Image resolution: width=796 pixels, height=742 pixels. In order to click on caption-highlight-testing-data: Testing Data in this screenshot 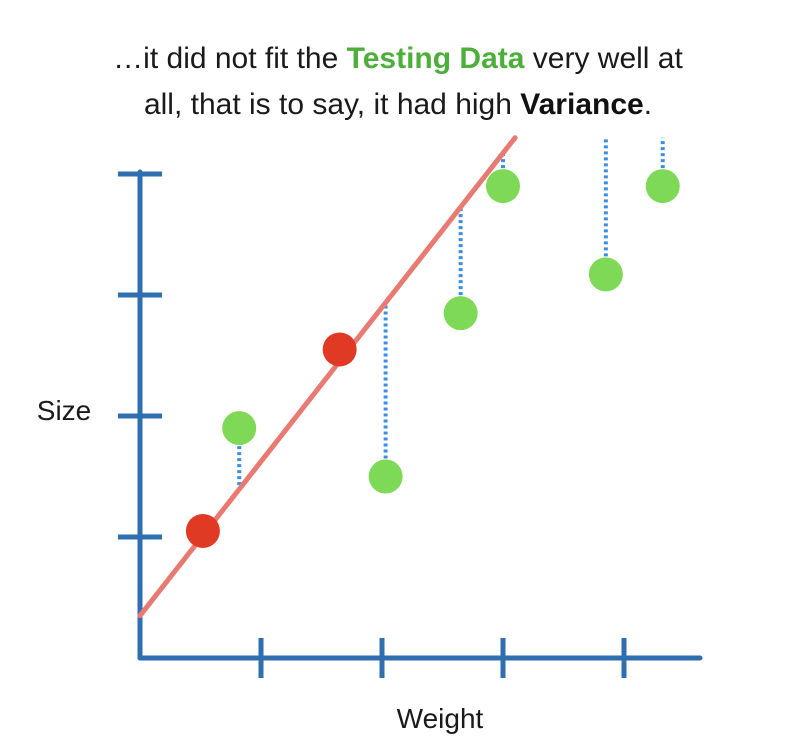, I will do `click(435, 58)`.